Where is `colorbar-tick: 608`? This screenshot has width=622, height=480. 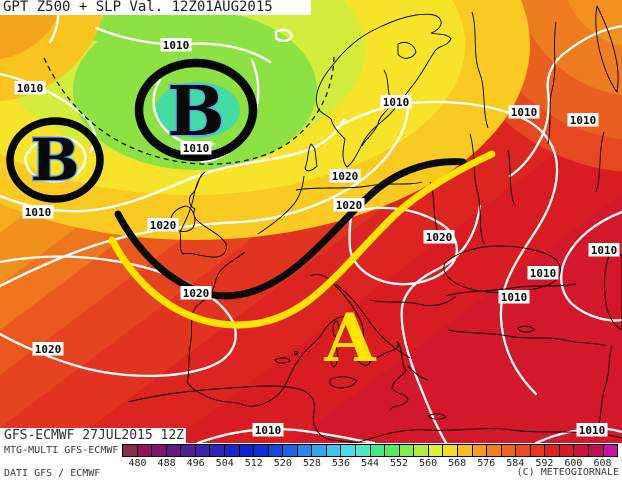 colorbar-tick: 608 is located at coordinates (602, 463).